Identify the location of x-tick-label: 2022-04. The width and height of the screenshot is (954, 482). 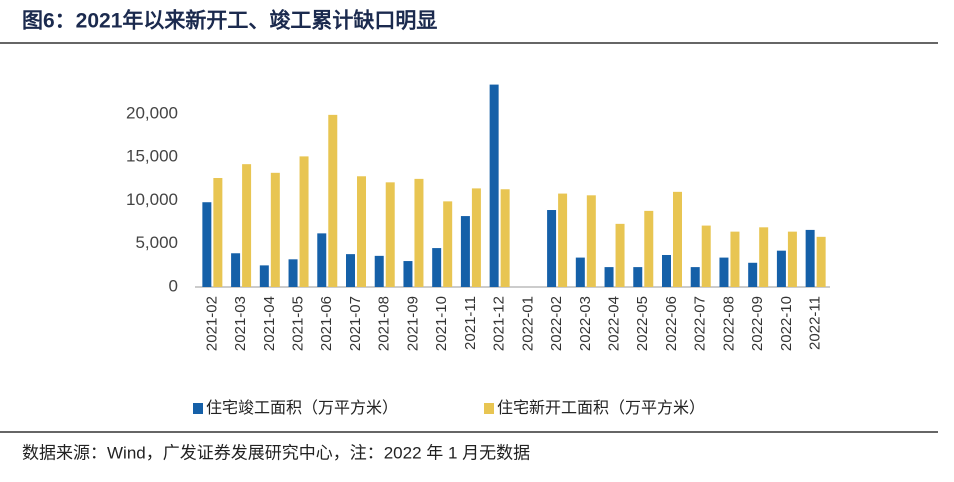
(614, 323).